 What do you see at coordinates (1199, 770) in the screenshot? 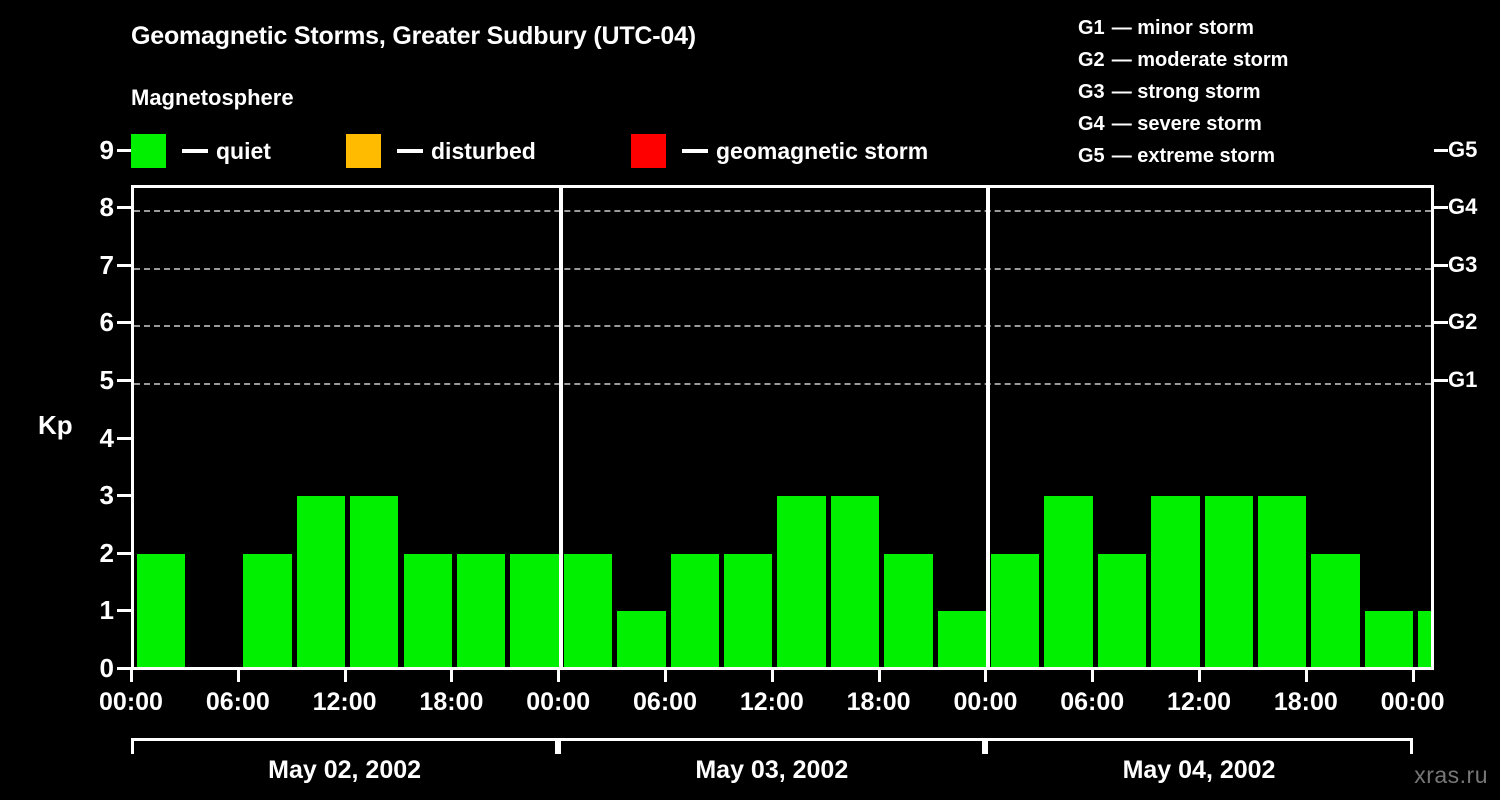
I see `date-label: May 04, 2002` at bounding box center [1199, 770].